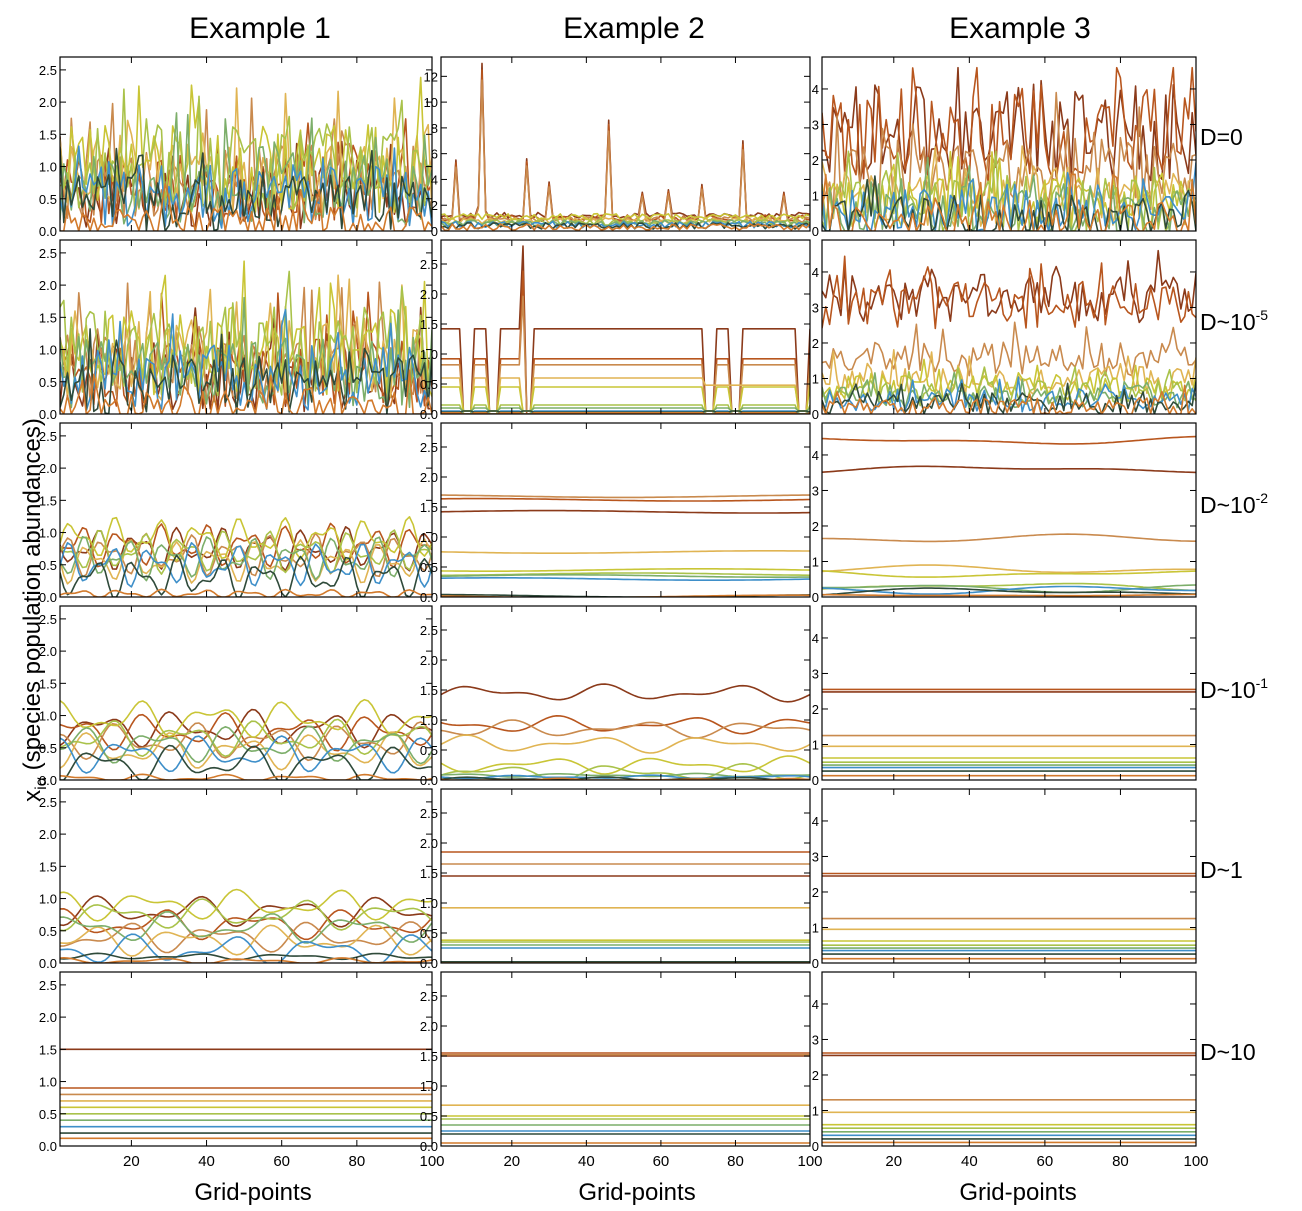  I want to click on x-axis-label-1: Grid-points, so click(252, 1192).